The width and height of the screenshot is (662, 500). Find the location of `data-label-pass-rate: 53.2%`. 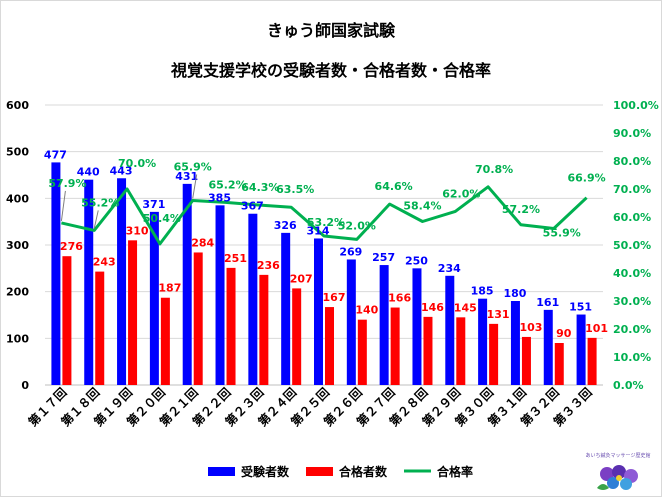

data-label-pass-rate: 53.2% is located at coordinates (326, 222).